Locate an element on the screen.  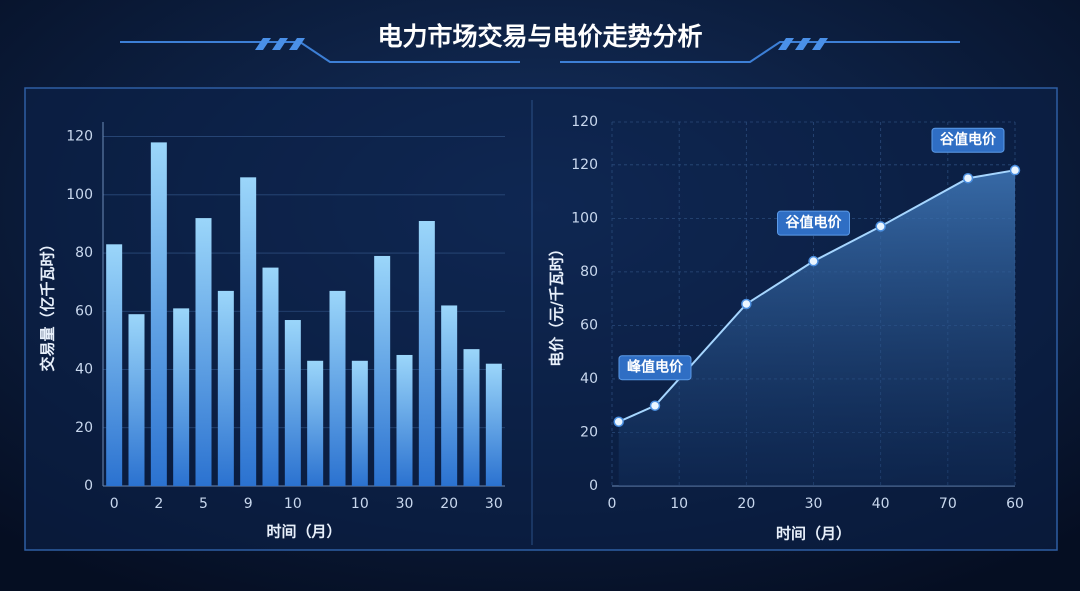
x-tick-label: 60 is located at coordinates (1015, 504).